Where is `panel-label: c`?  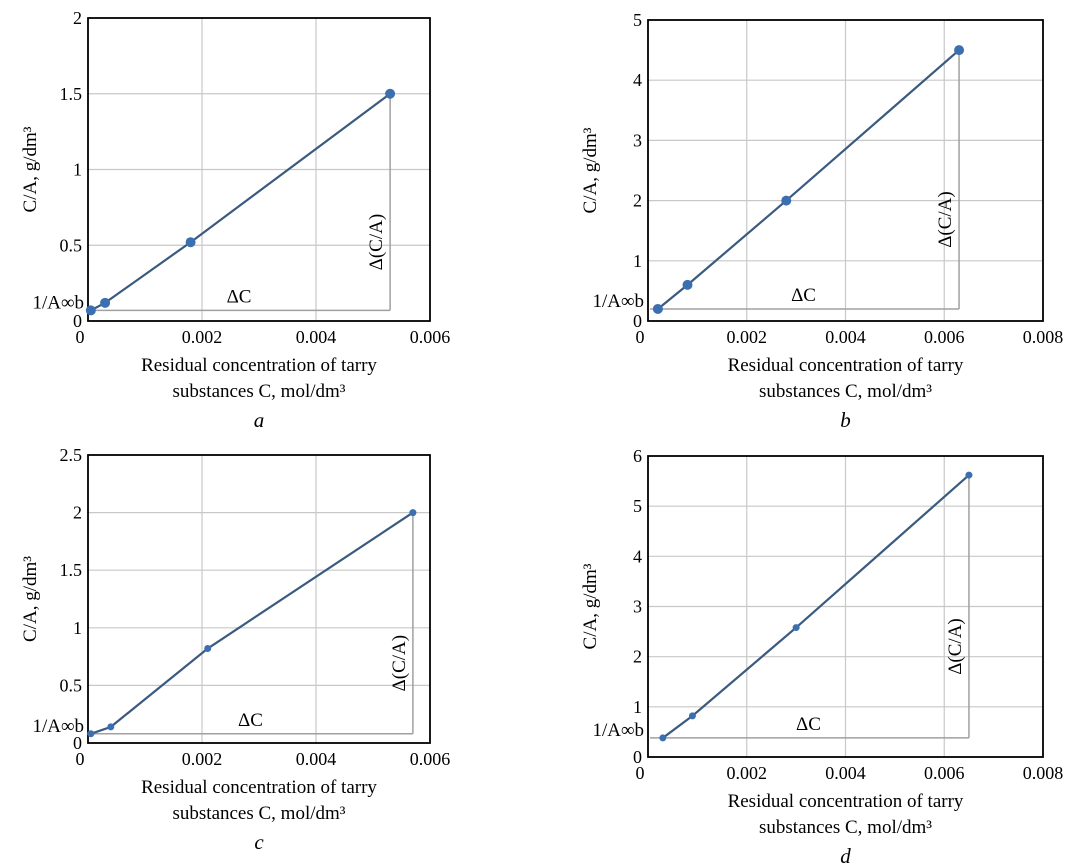 panel-label: c is located at coordinates (259, 842).